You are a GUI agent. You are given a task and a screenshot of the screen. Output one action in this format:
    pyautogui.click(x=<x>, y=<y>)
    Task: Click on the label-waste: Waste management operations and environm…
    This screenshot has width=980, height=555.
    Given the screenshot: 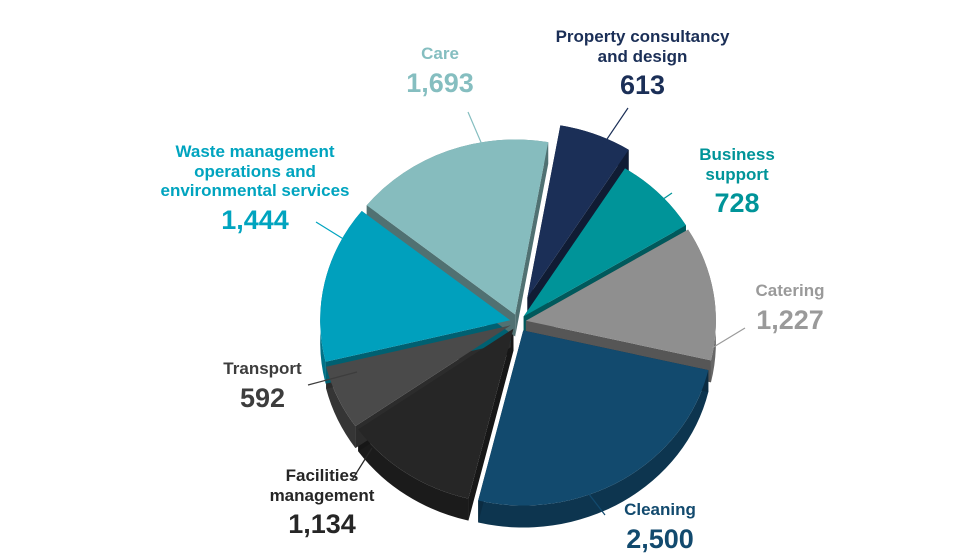 What is the action you would take?
    pyautogui.click(x=255, y=189)
    